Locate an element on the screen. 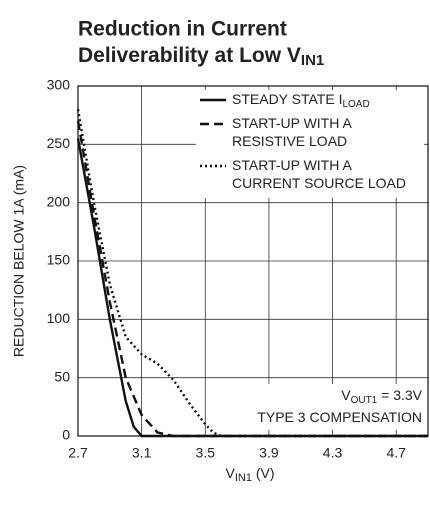 The width and height of the screenshot is (430, 506). x-label-sub: IN1 is located at coordinates (243, 478).